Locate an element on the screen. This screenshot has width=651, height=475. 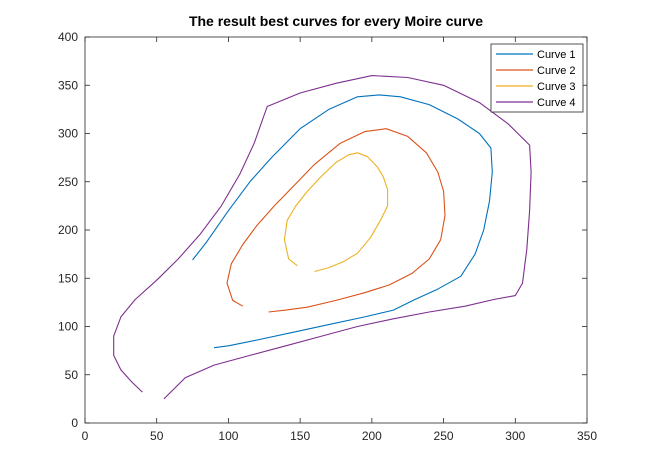
y-tick-label: 350 is located at coordinates (68, 85).